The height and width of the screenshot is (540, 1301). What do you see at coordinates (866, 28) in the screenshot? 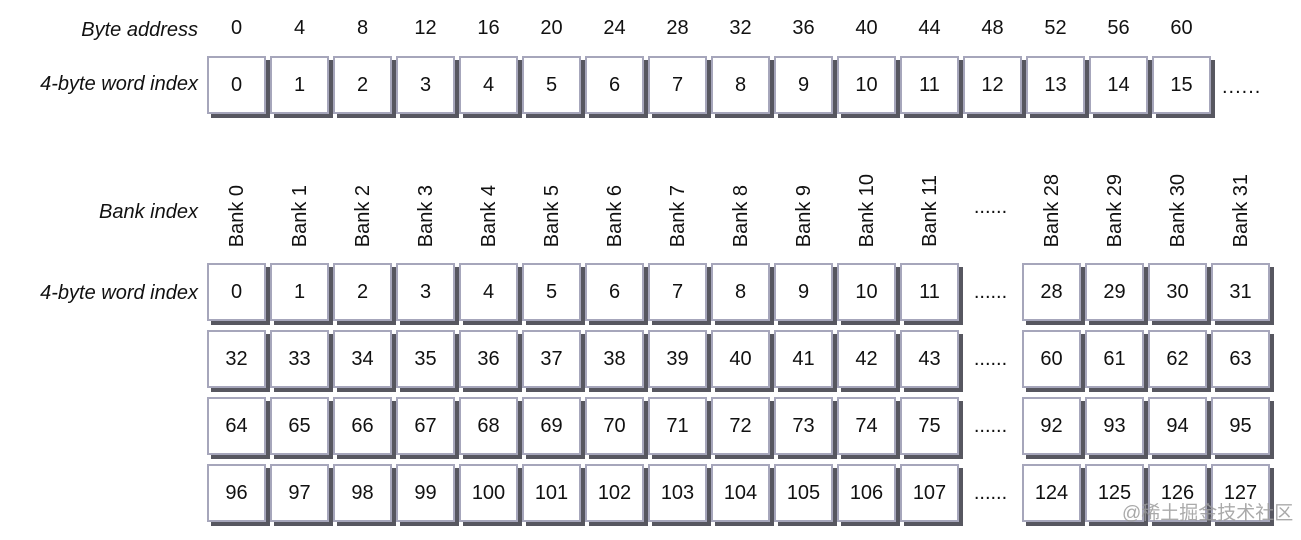
I see `byte-address-value: 40` at bounding box center [866, 28].